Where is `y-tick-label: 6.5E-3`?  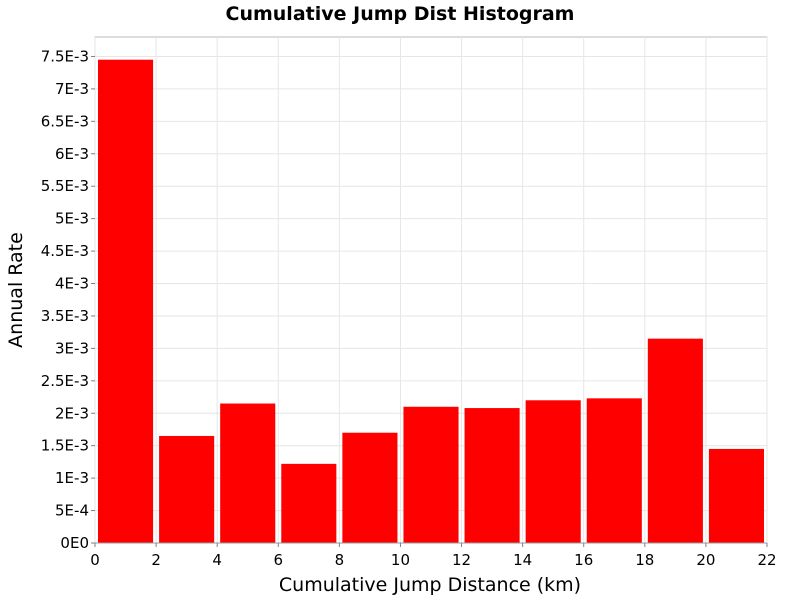 y-tick-label: 6.5E-3 is located at coordinates (65, 121).